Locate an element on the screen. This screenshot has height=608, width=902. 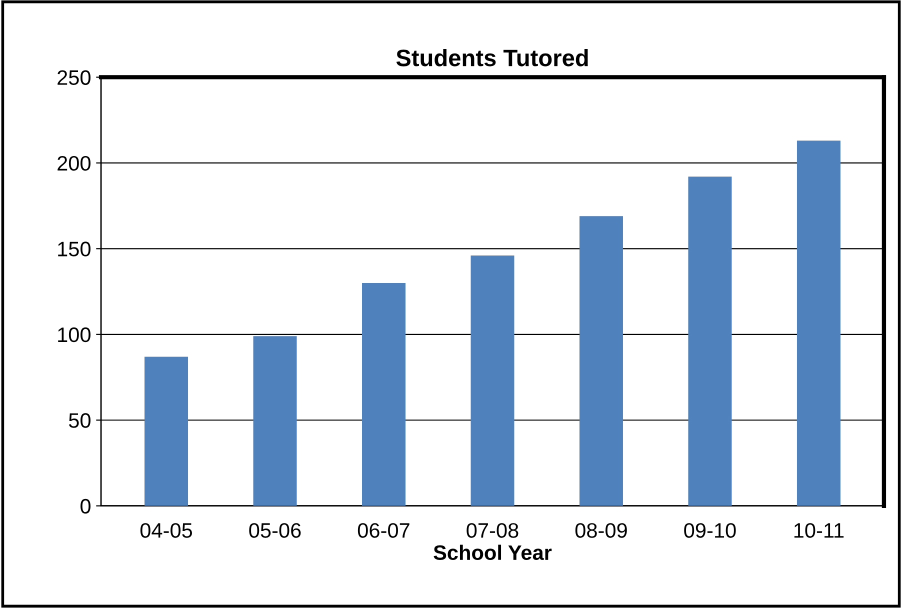
y-tick-label: 50 is located at coordinates (79, 420).